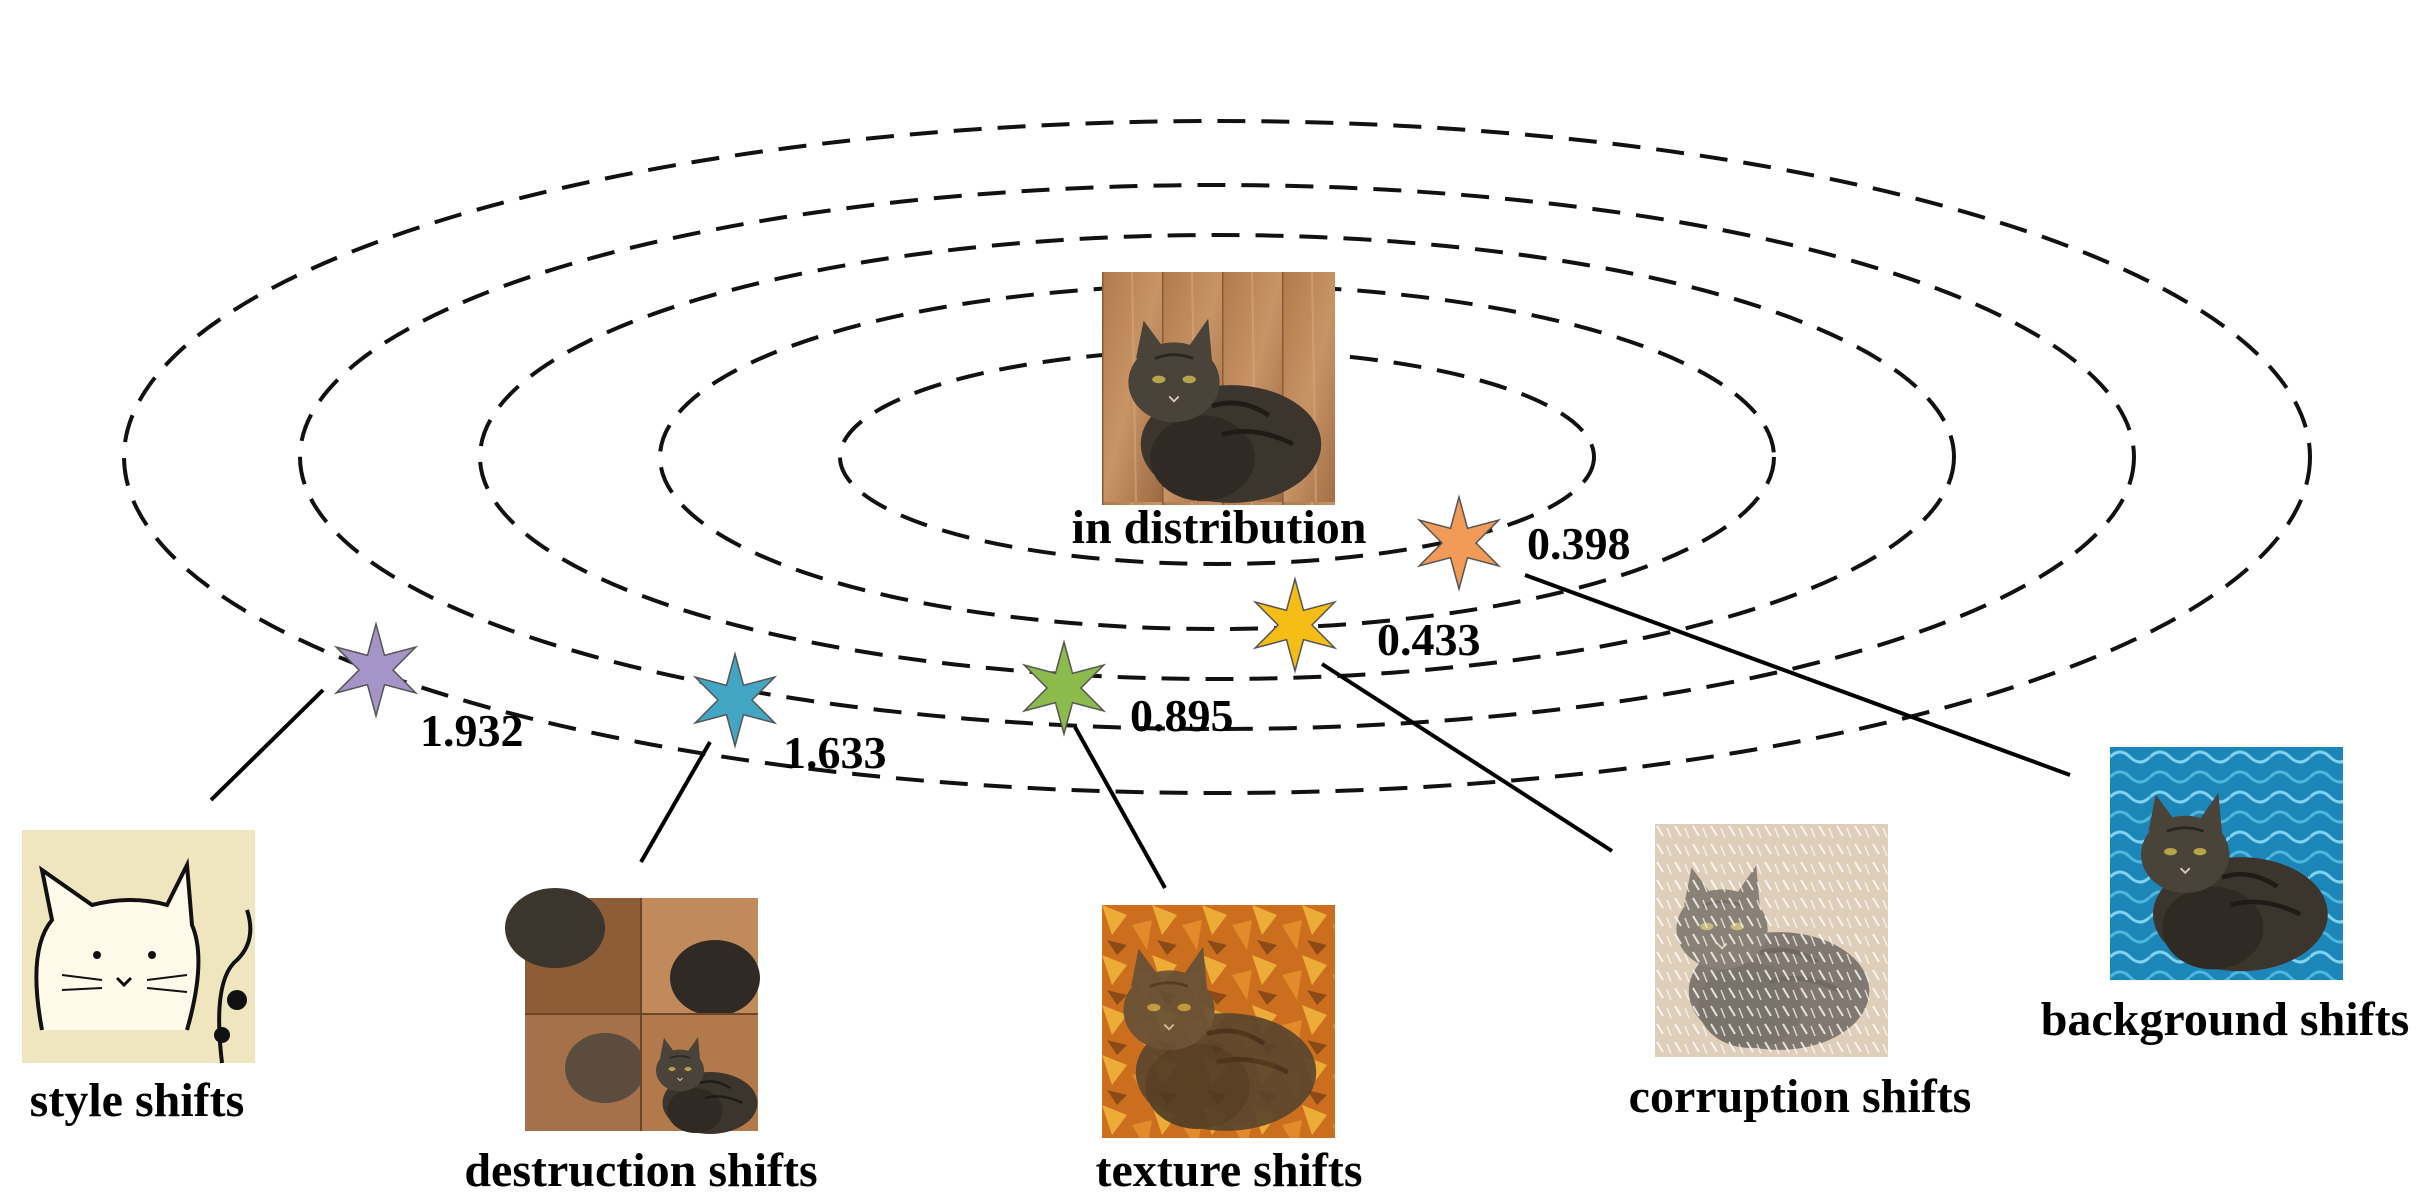 The image size is (2419, 1200). What do you see at coordinates (835, 752) in the screenshot?
I see `destruction-shift-value: 1.633` at bounding box center [835, 752].